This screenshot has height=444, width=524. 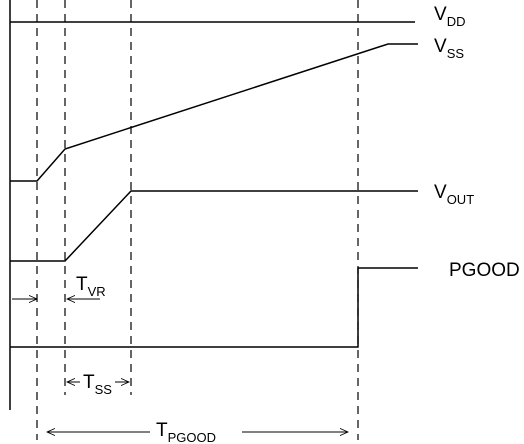 I want to click on tss-label: TSS, so click(x=97, y=384).